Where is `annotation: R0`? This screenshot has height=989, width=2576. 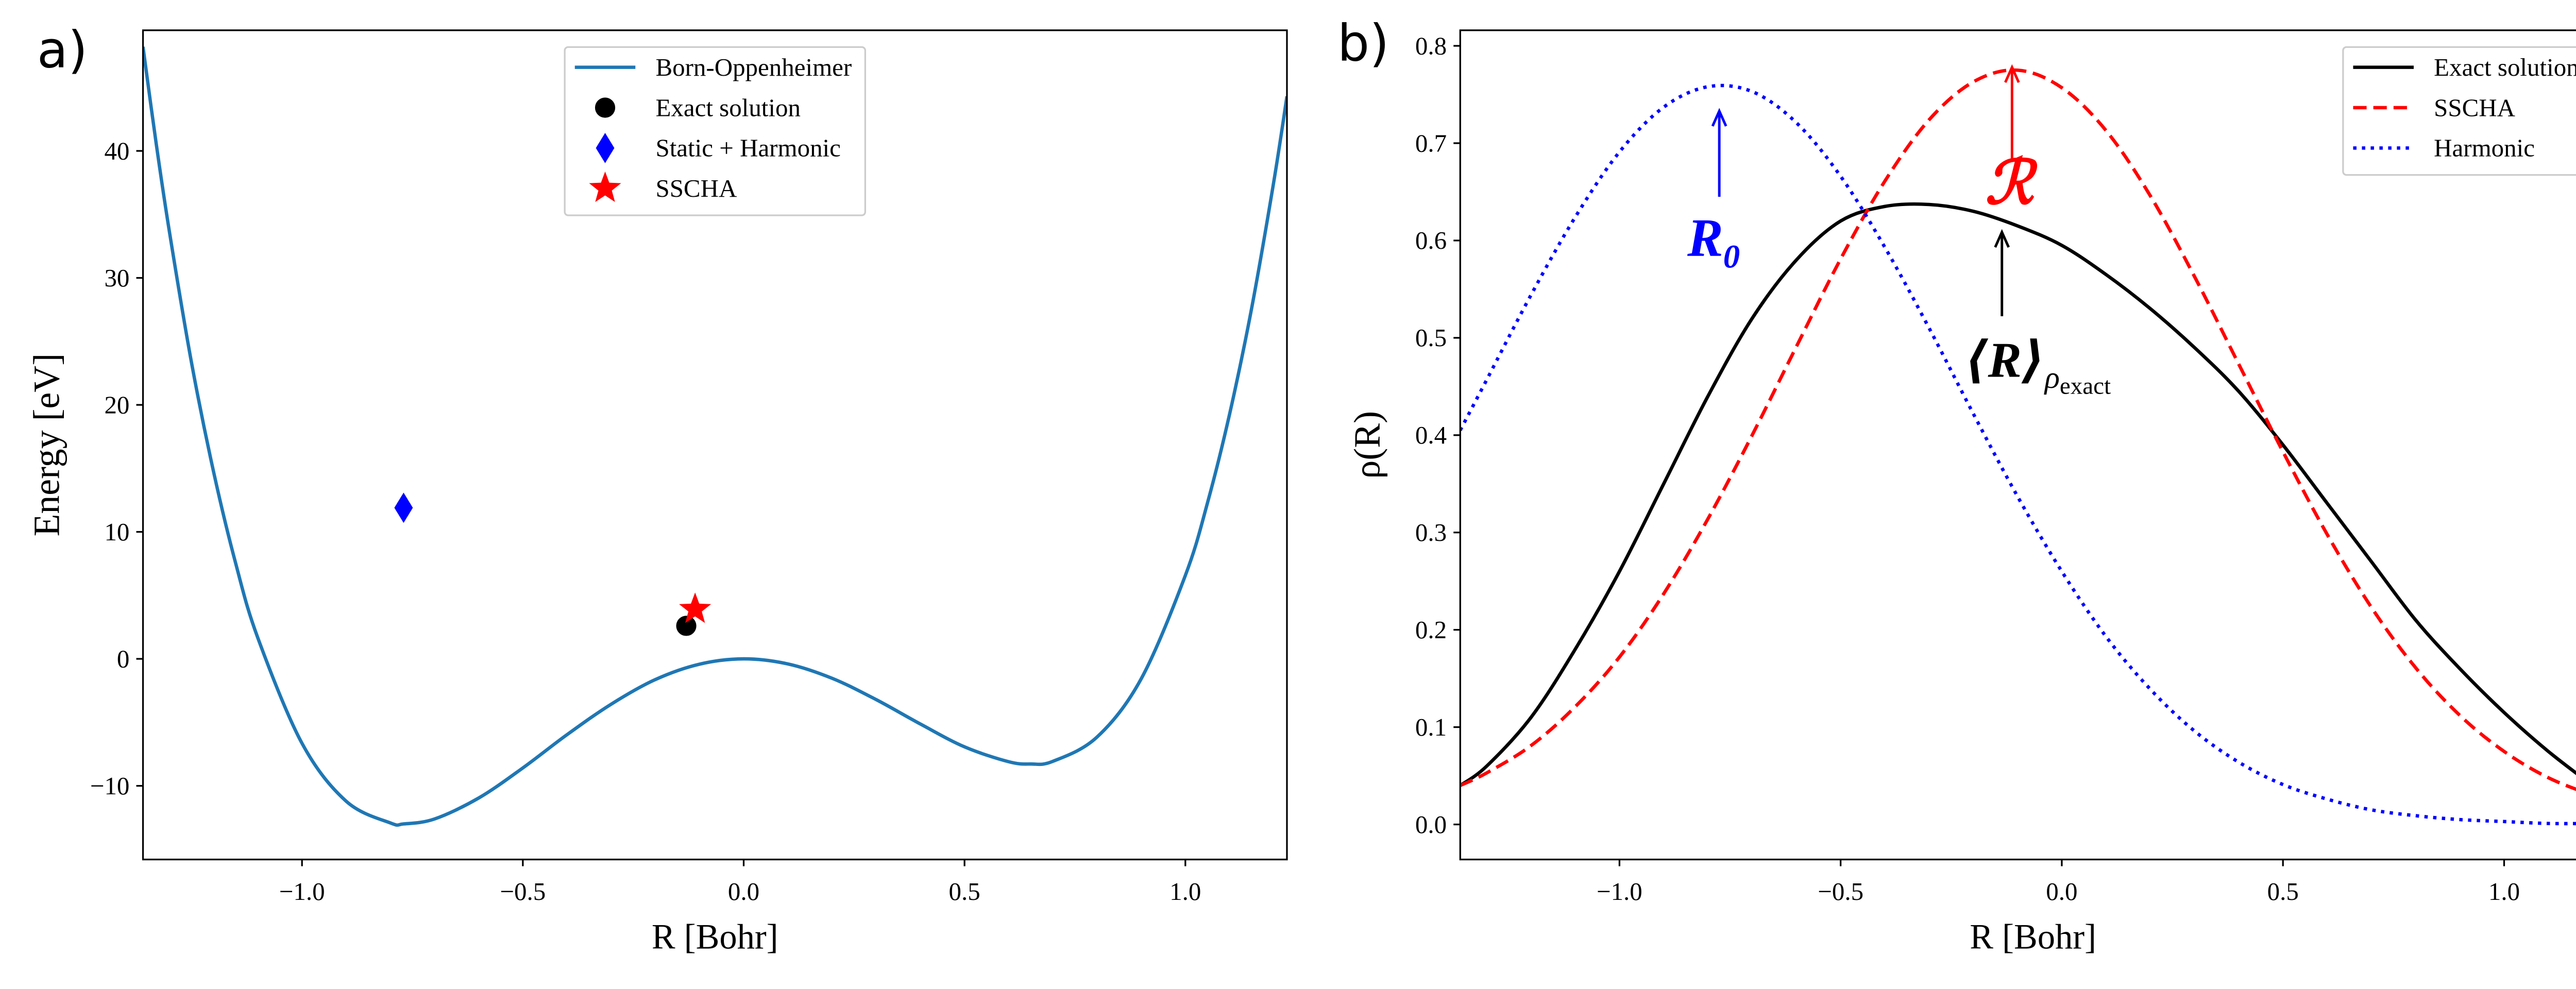 annotation: R0 is located at coordinates (1713, 241).